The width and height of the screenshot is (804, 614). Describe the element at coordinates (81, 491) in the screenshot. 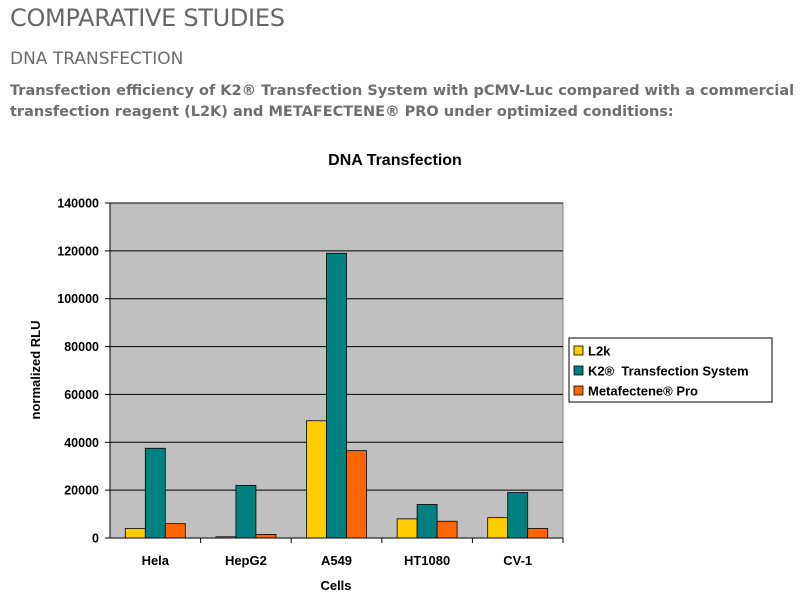

I see `y-tick-label: 20000` at that location.